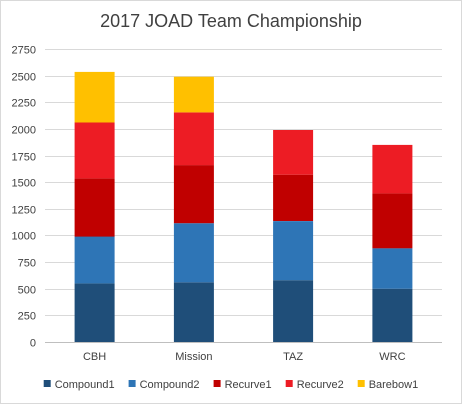 The height and width of the screenshot is (404, 462). What do you see at coordinates (244, 357) in the screenshot?
I see `x-axis-ticks: CBH Mission TAZ WRC` at bounding box center [244, 357].